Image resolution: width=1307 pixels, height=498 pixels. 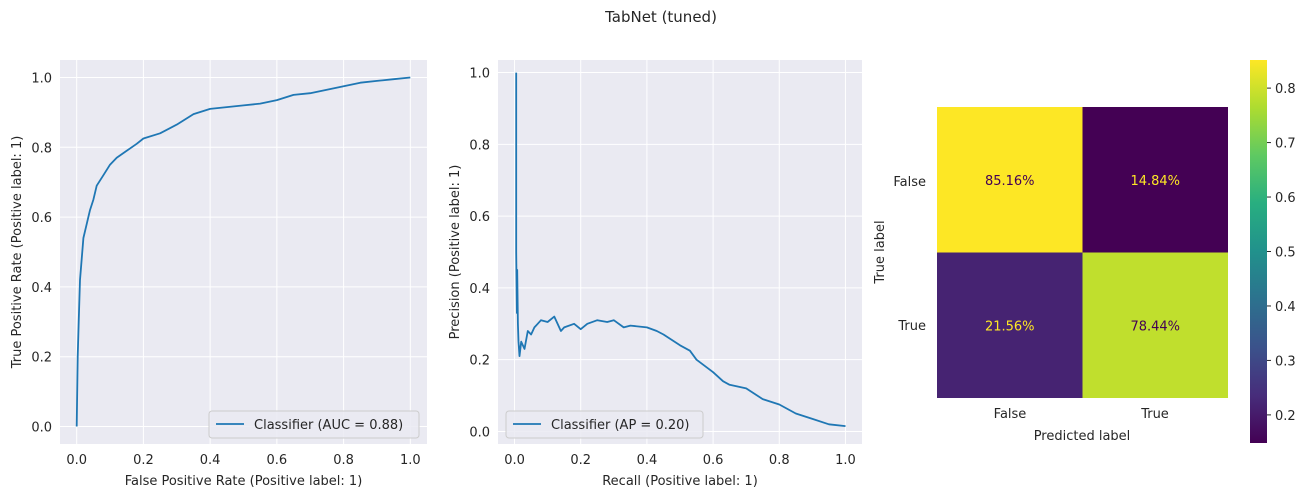 I want to click on pr-y-tick-1: 0.2, so click(x=479, y=361).